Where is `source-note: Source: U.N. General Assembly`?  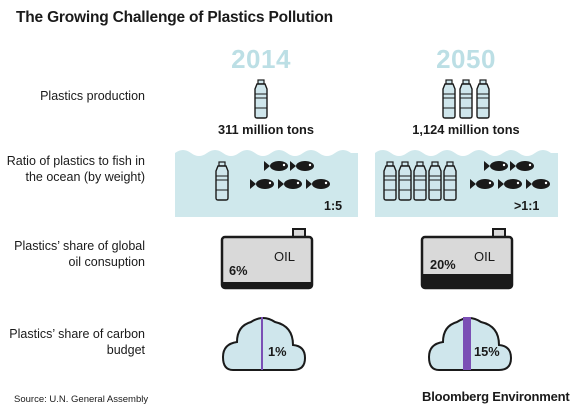
source-note: Source: U.N. General Assembly is located at coordinates (81, 399).